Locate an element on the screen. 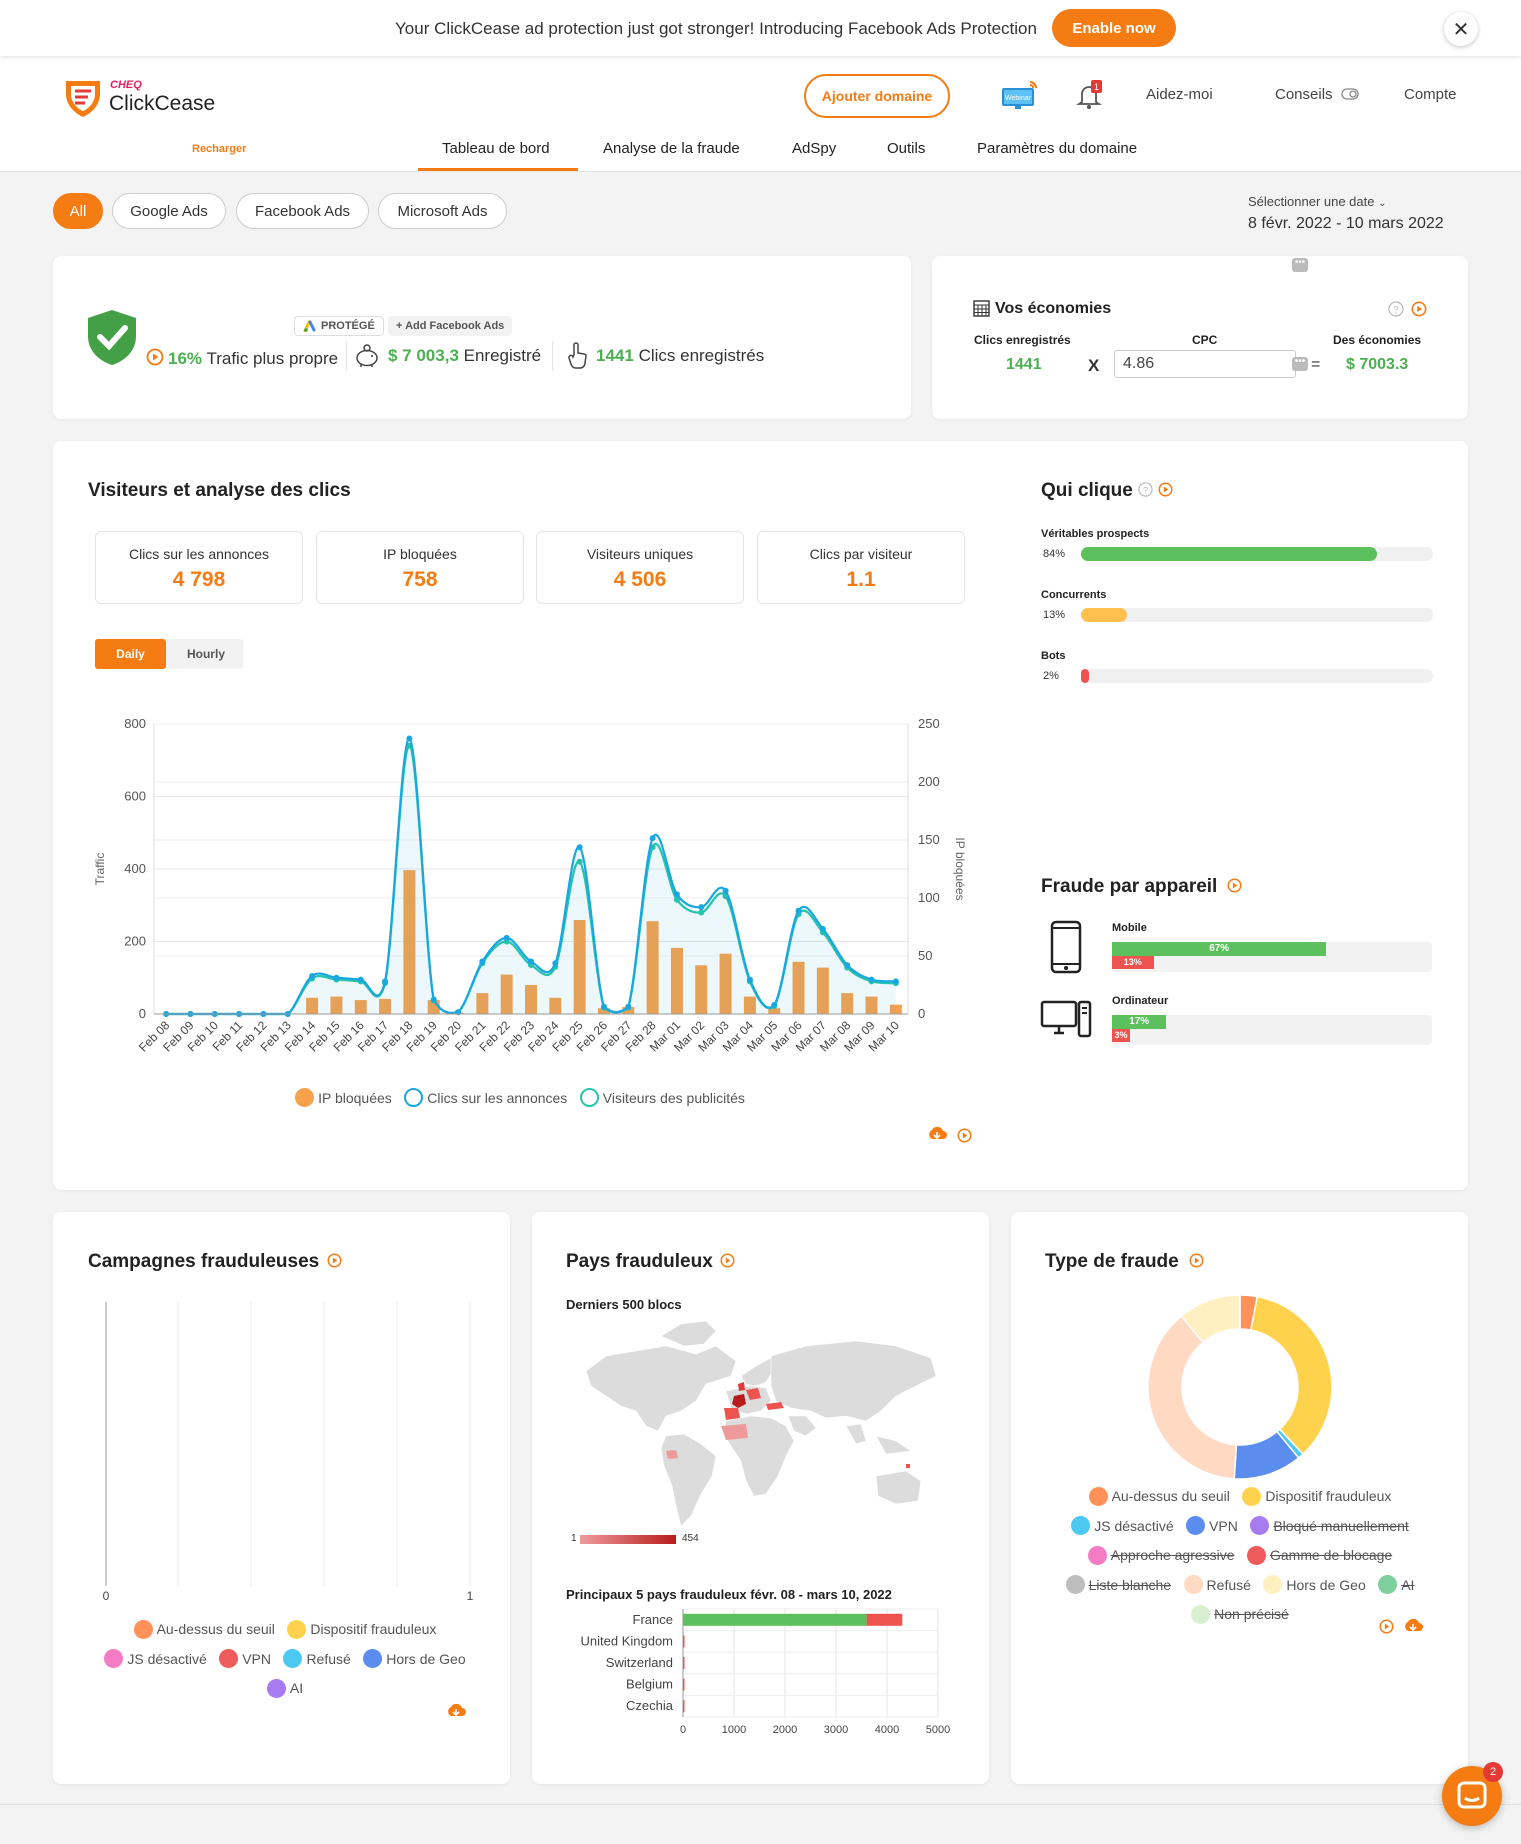 The image size is (1521, 1844). tab-dashboard: Tableau de bord is located at coordinates (496, 148).